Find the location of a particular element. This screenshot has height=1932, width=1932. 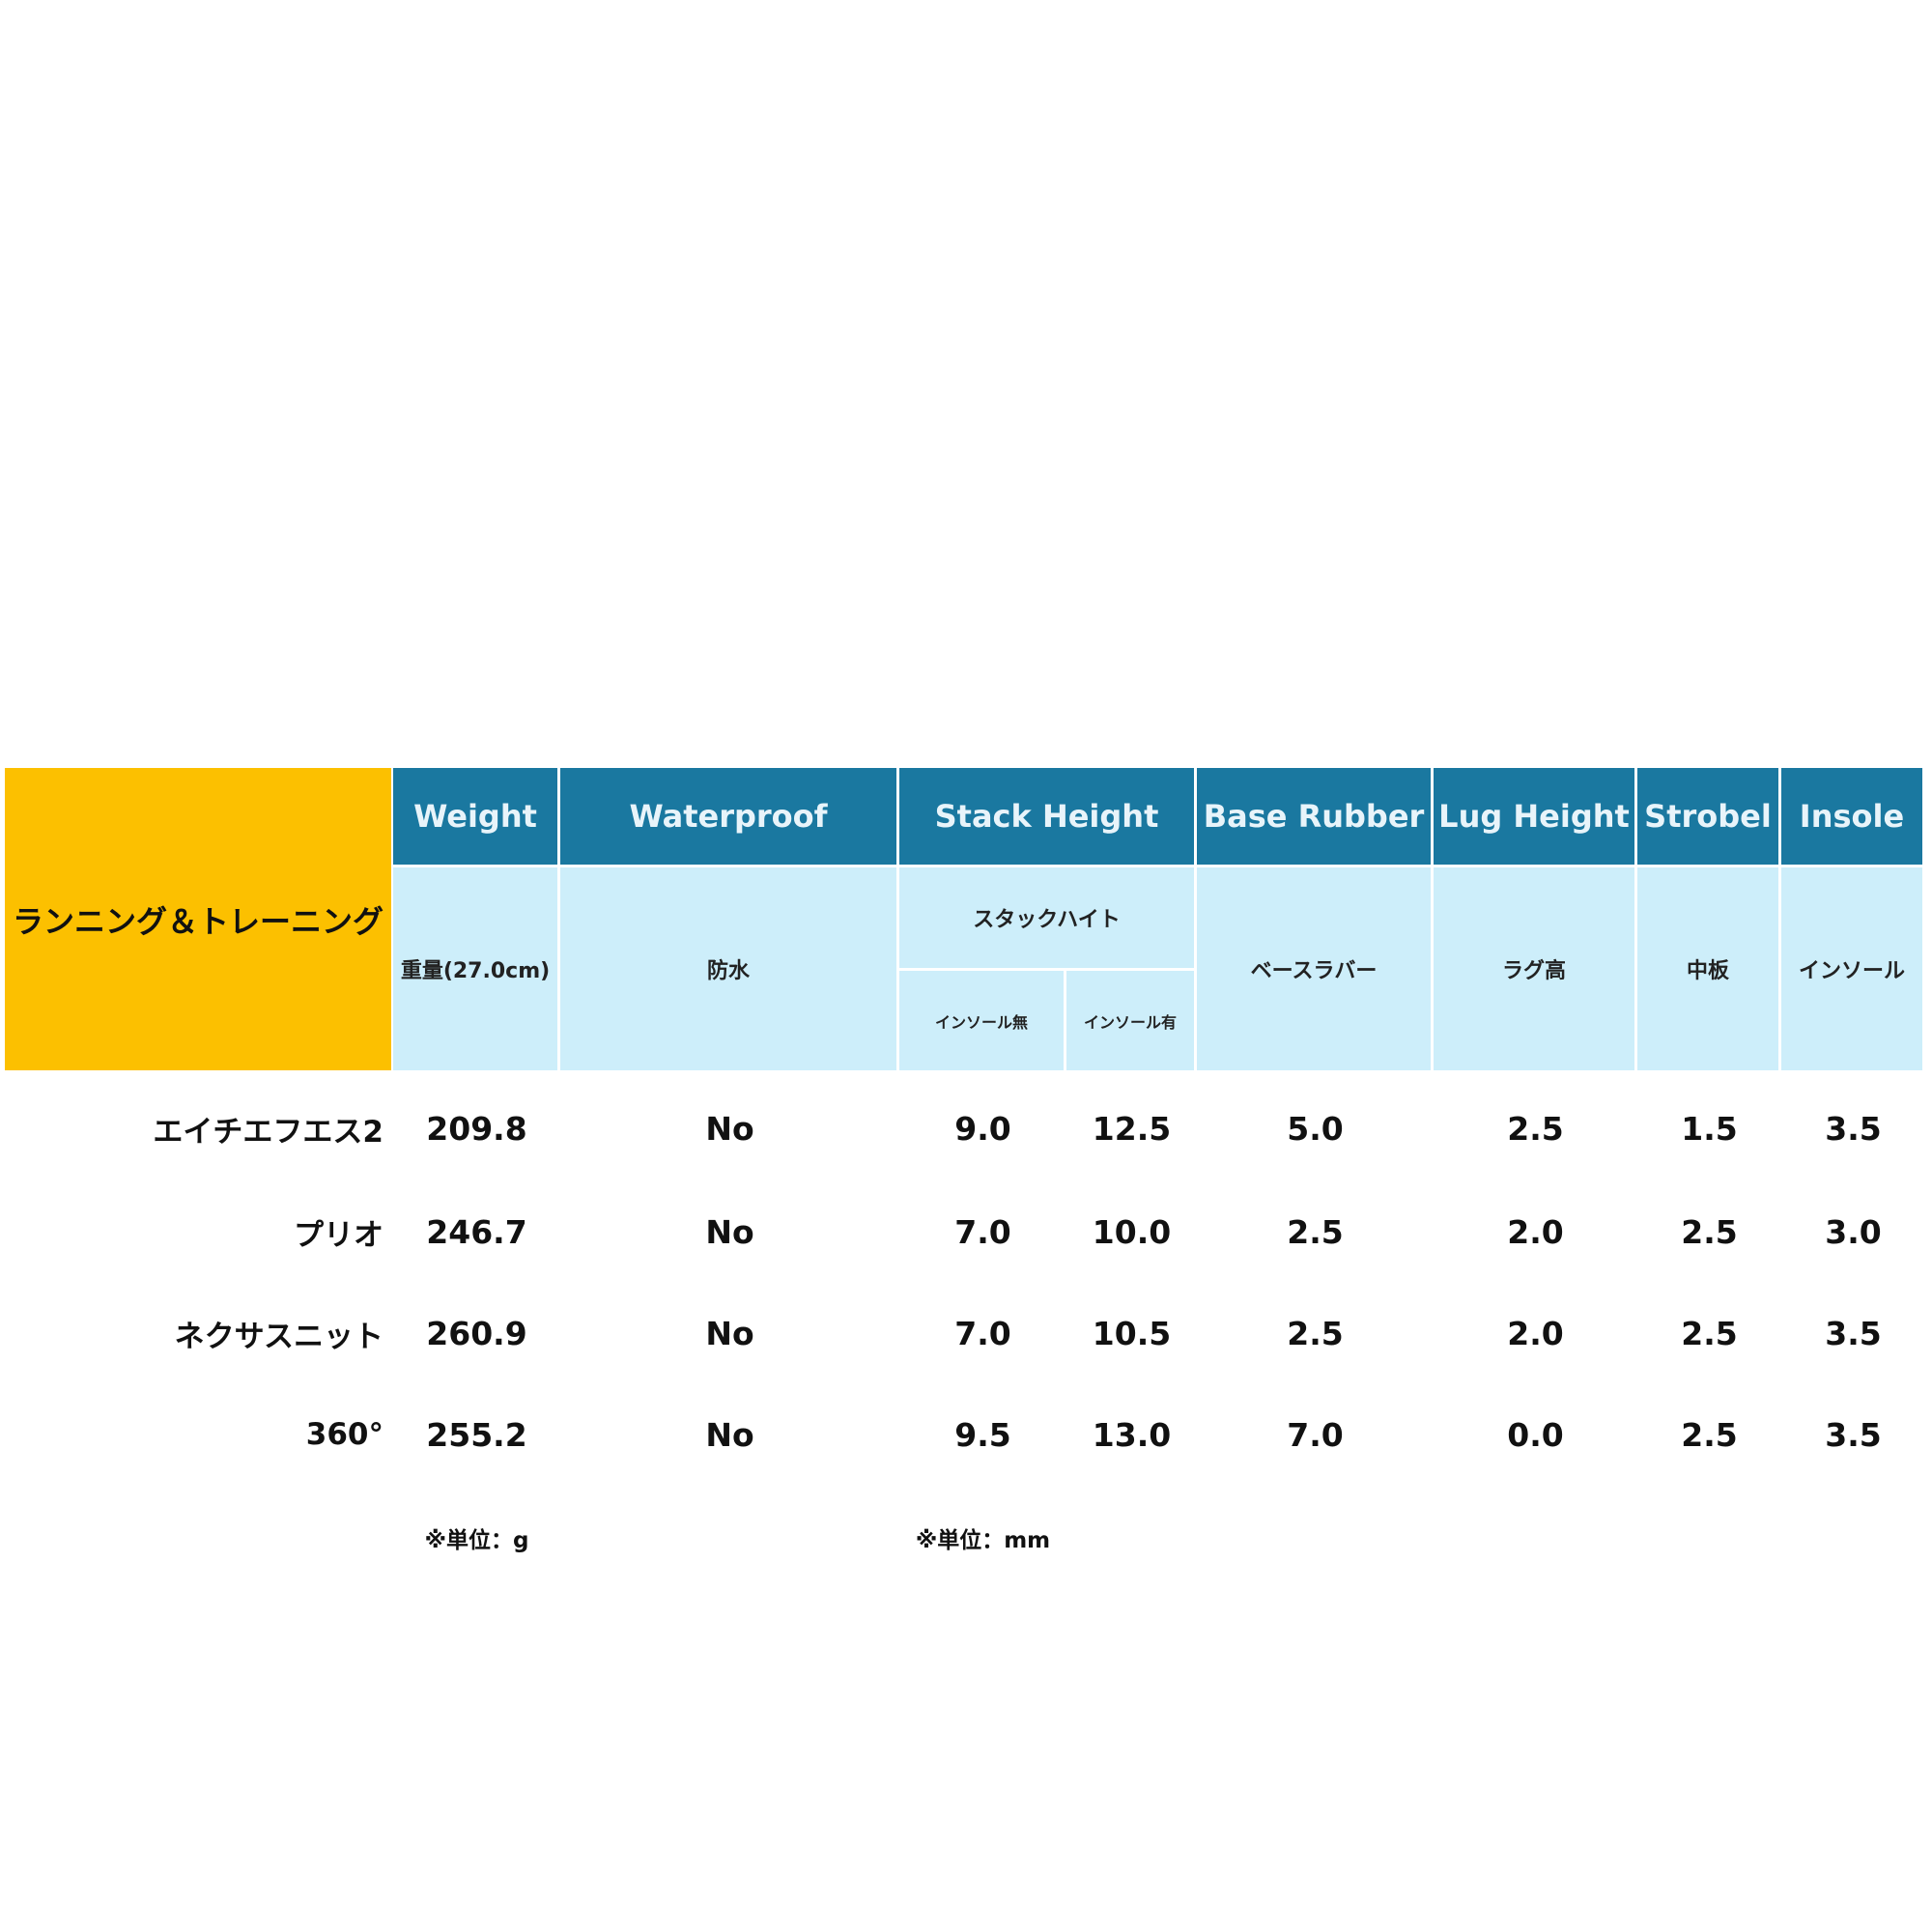

header-base-rubber: Base Rubber is located at coordinates (1315, 816).